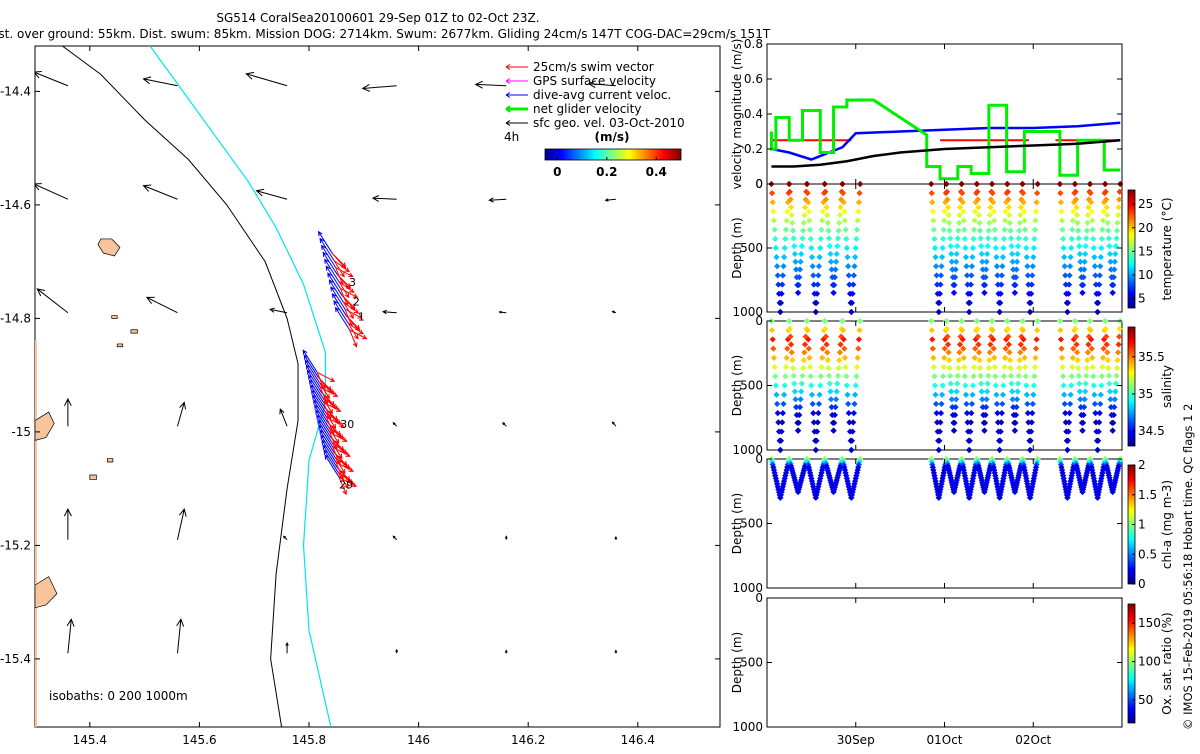 Image resolution: width=1200 pixels, height=754 pixels. Describe the element at coordinates (1167, 249) in the screenshot. I see `temperature-cbar-title: temperature (°C)` at that location.